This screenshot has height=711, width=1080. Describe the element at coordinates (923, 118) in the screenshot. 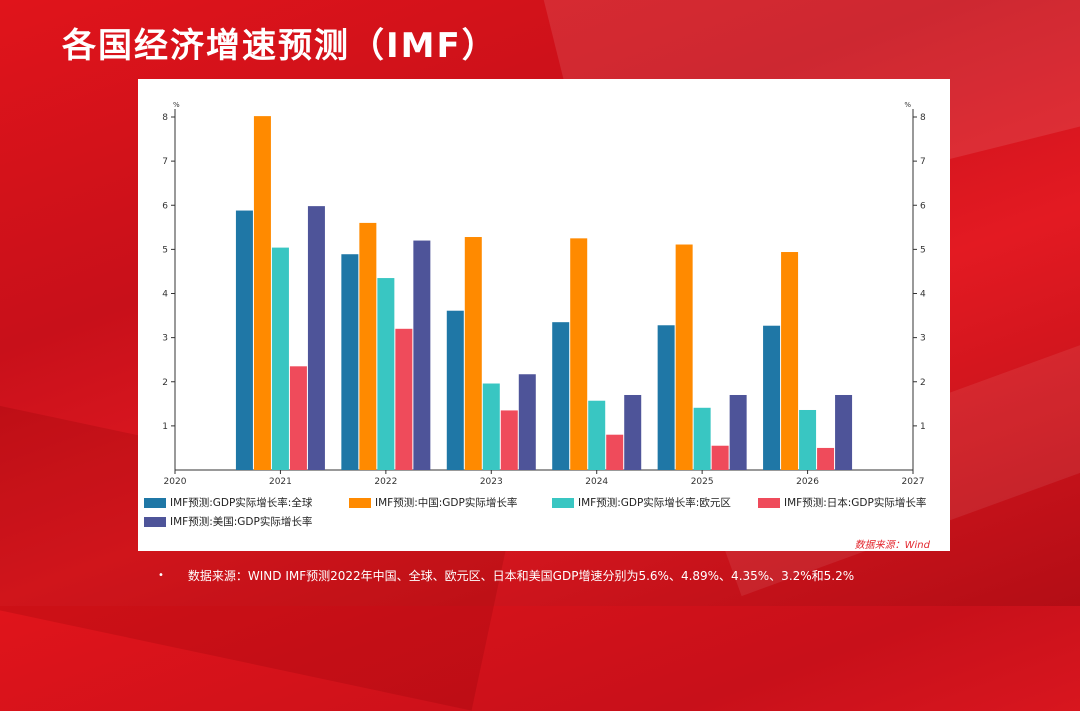

I see `y-tick-label-right: 8` at that location.